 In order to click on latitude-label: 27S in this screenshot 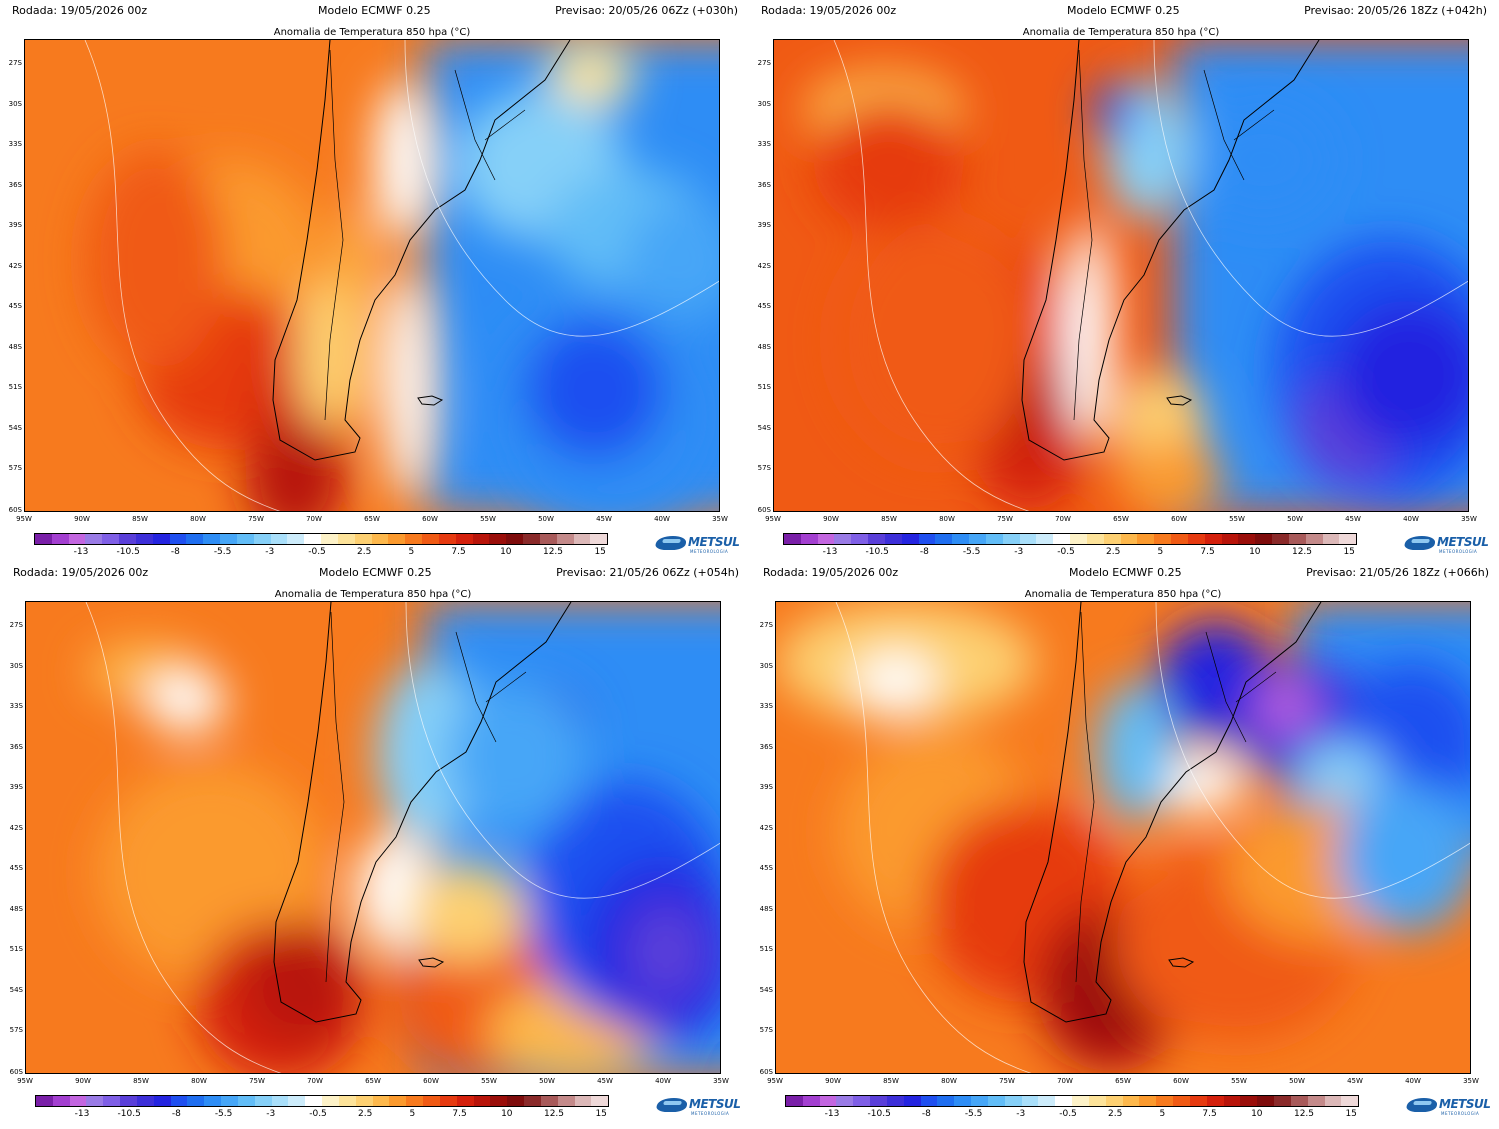, I will do `click(764, 63)`.